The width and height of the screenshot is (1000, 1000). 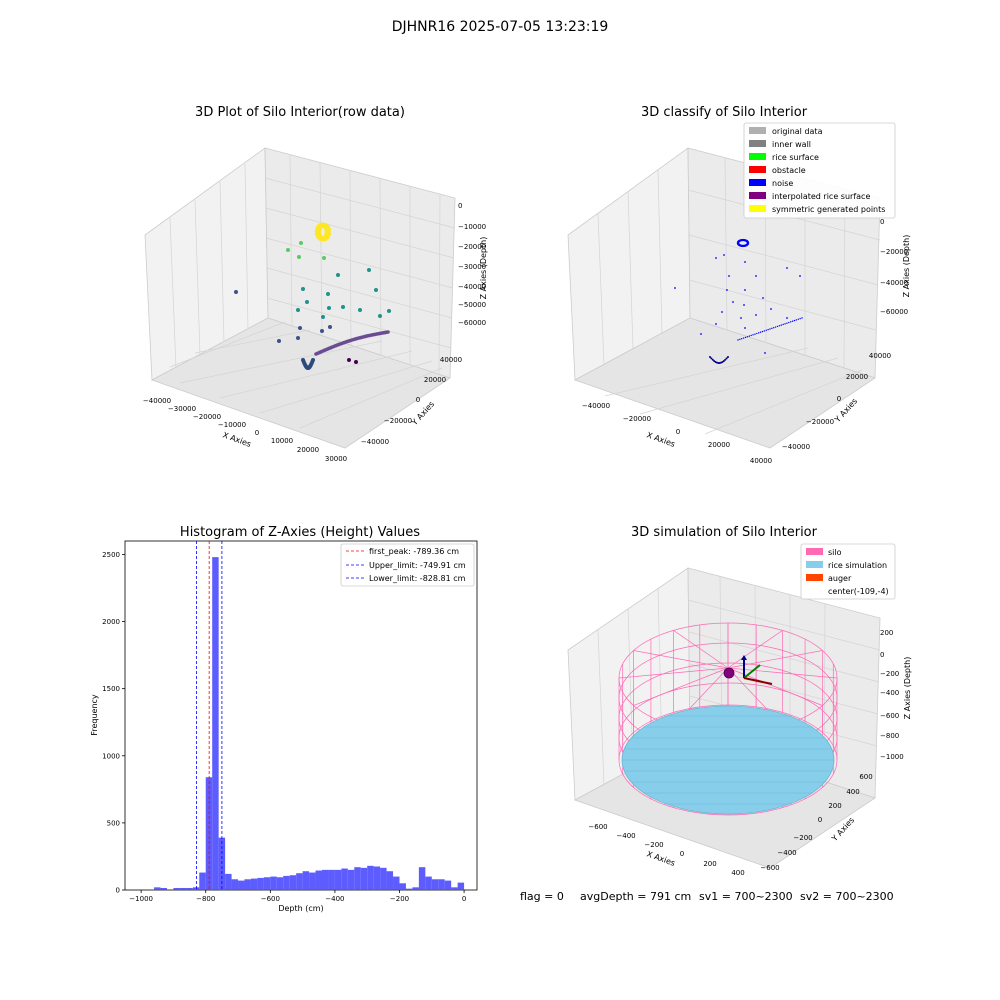 I want to click on auger-center-marker, so click(x=729, y=673).